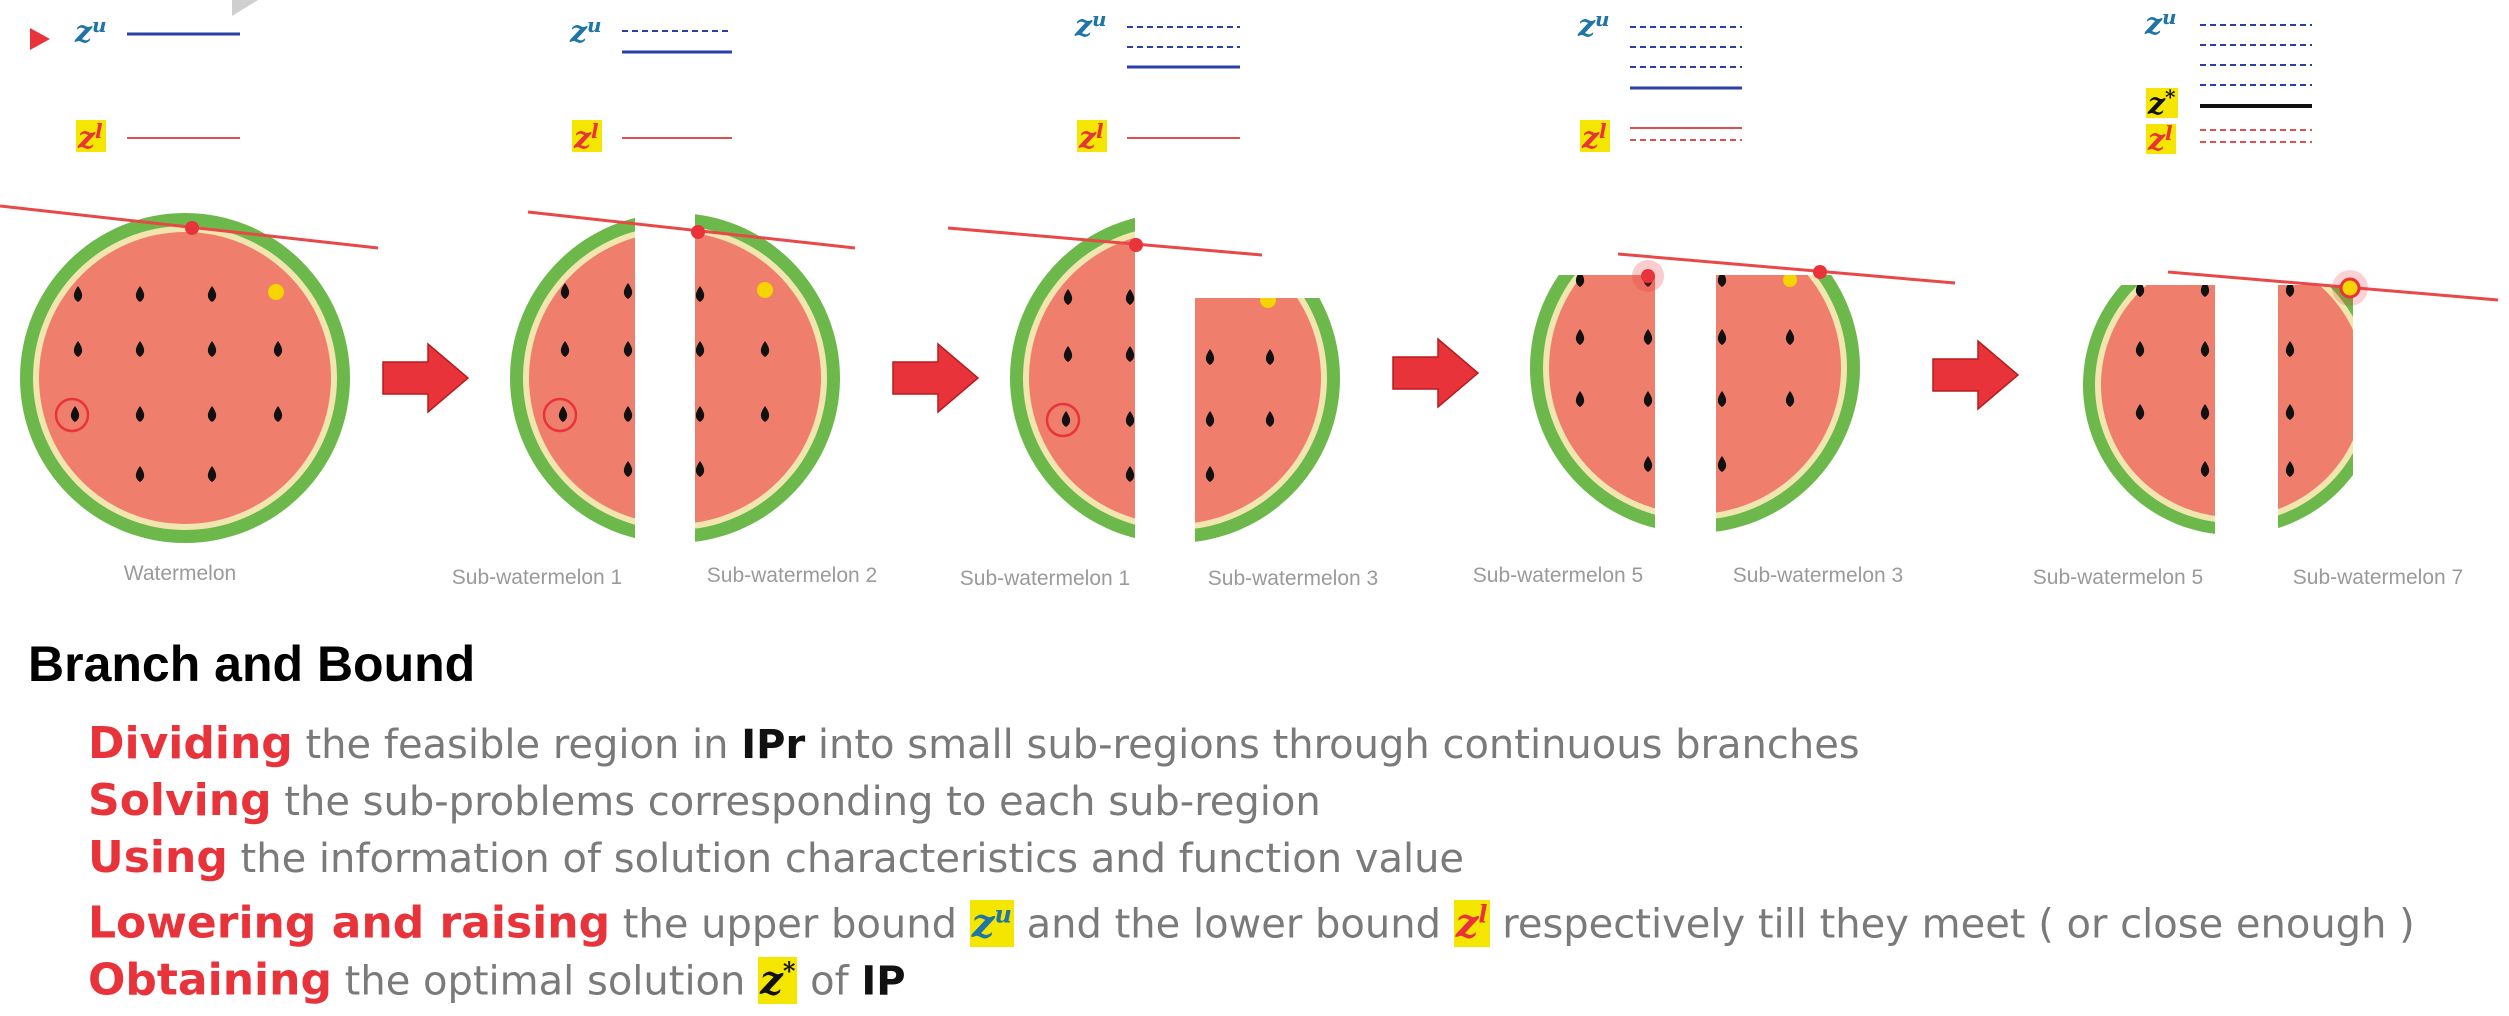  I want to click on stage-5-label-1: Sub-watermelon 5, so click(2118, 577).